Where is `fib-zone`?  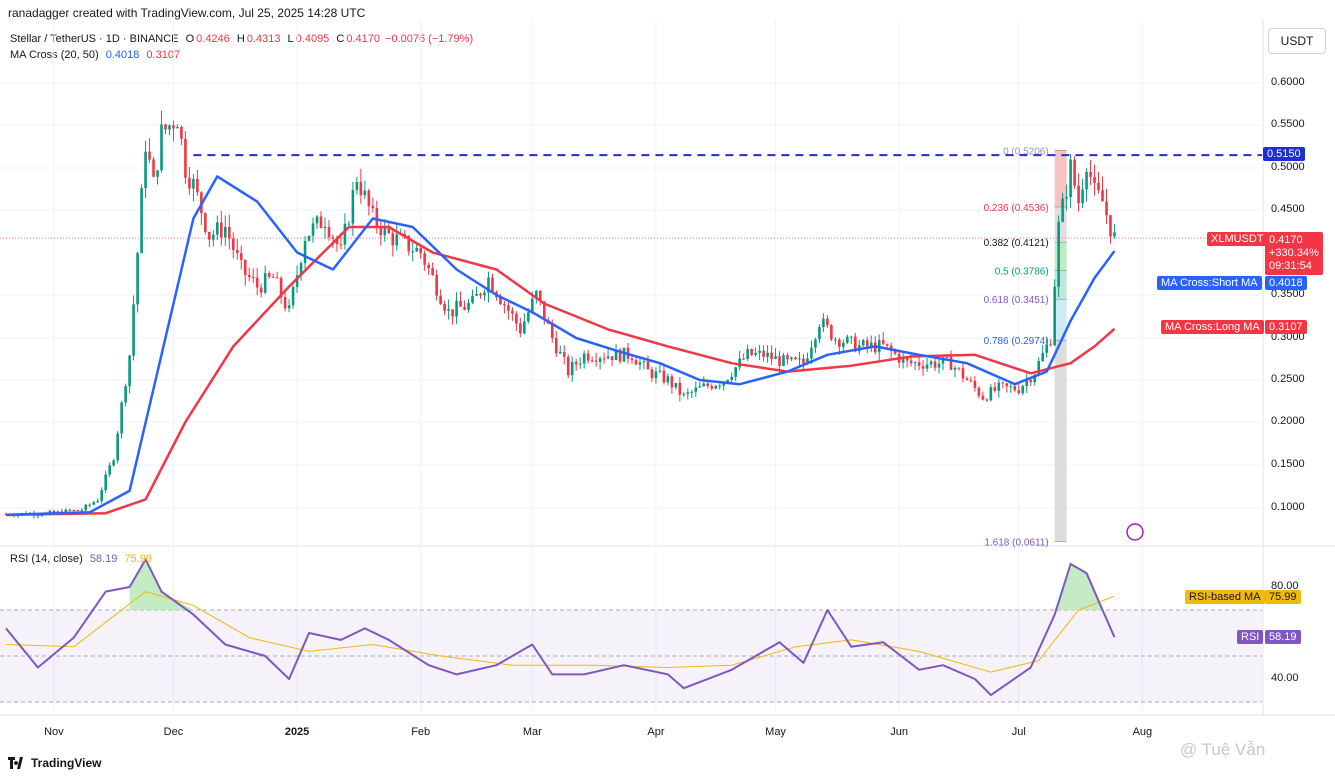 fib-zone is located at coordinates (1060, 320).